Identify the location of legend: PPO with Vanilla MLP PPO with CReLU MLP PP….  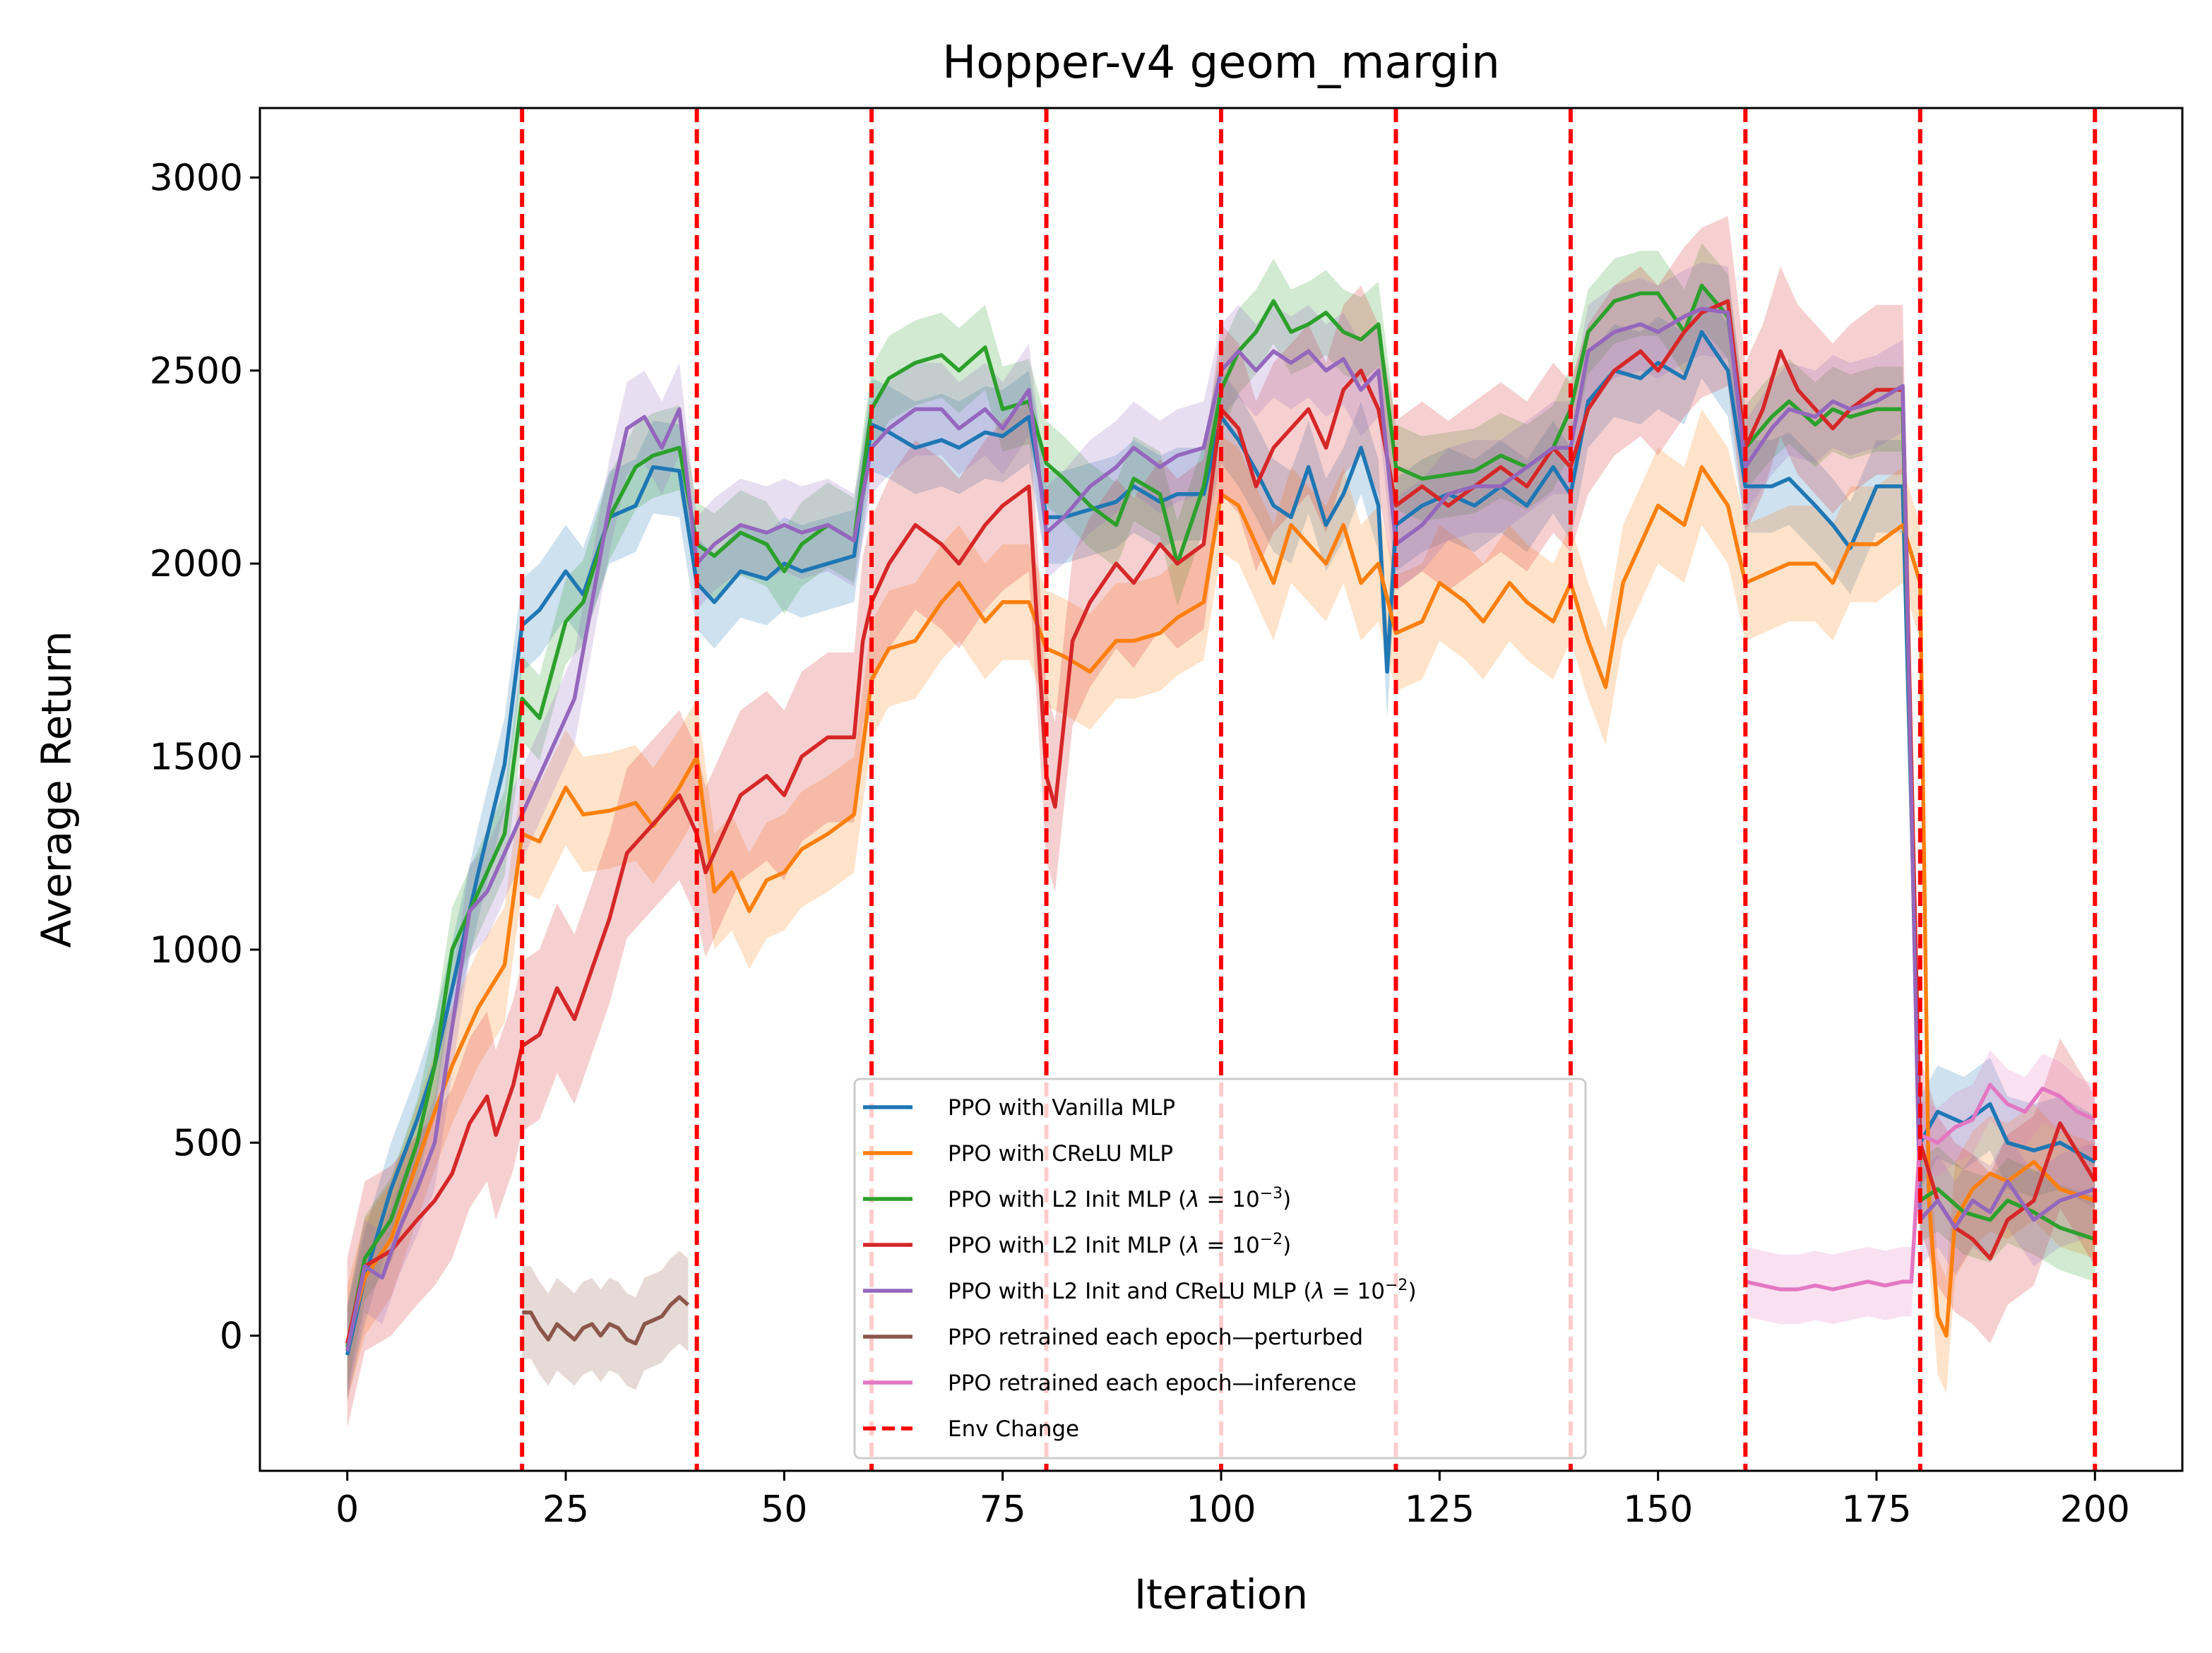
(1220, 1269).